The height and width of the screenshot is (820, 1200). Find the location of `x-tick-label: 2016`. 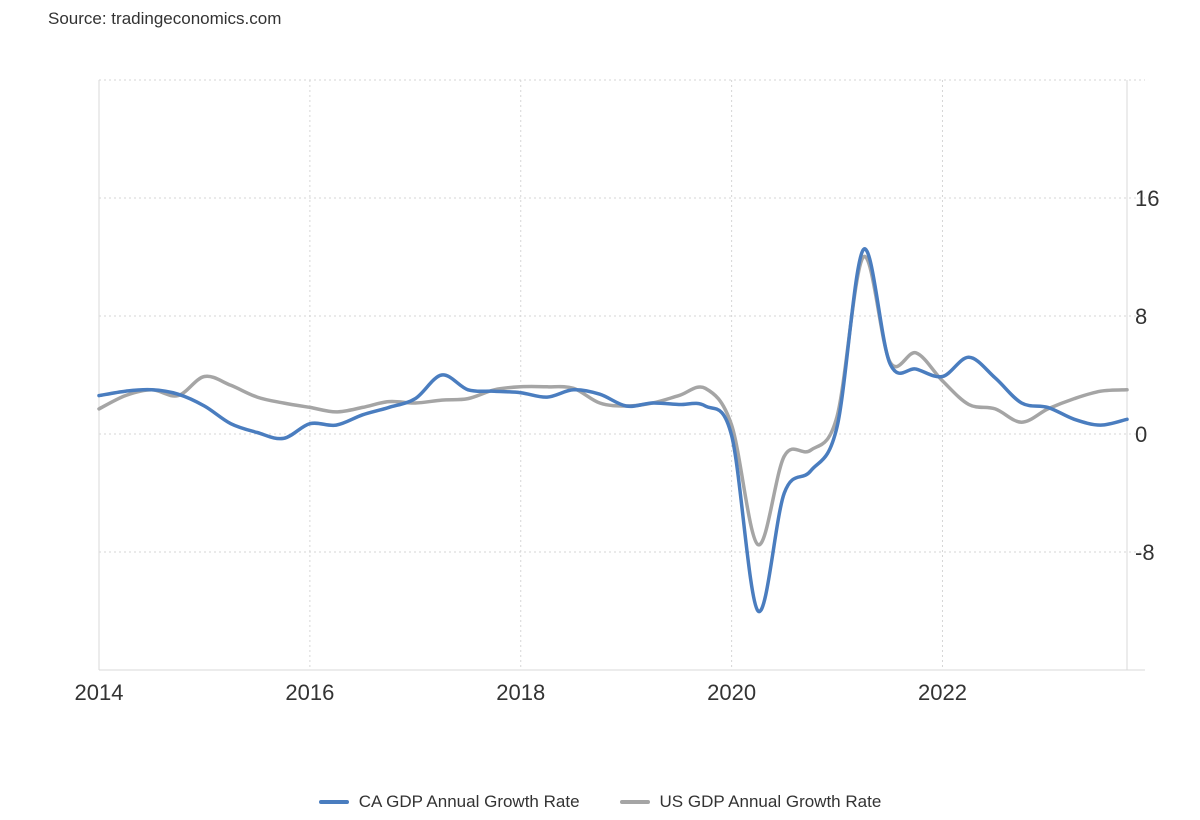

x-tick-label: 2016 is located at coordinates (309, 692).